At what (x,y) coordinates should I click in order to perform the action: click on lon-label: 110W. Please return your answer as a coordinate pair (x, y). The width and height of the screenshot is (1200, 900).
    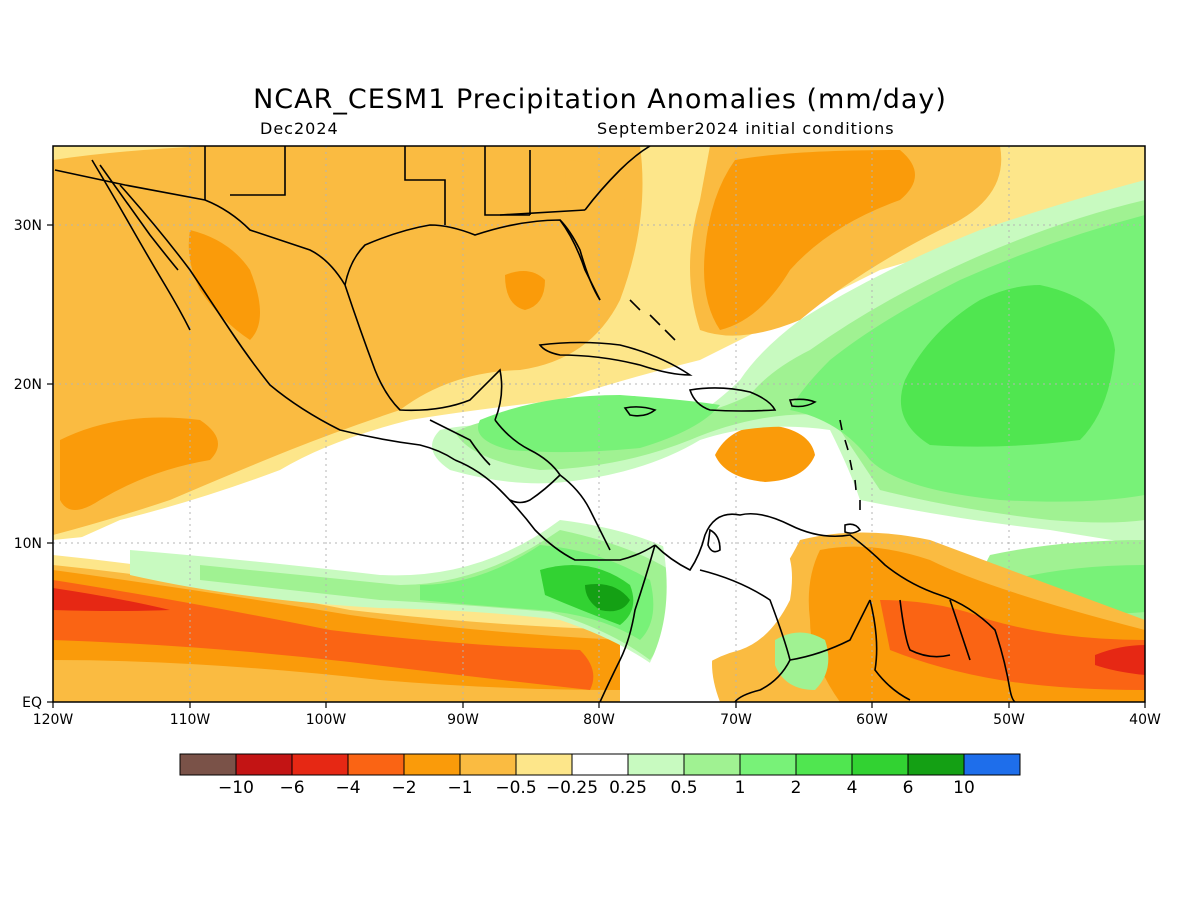
    Looking at the image, I should click on (190, 720).